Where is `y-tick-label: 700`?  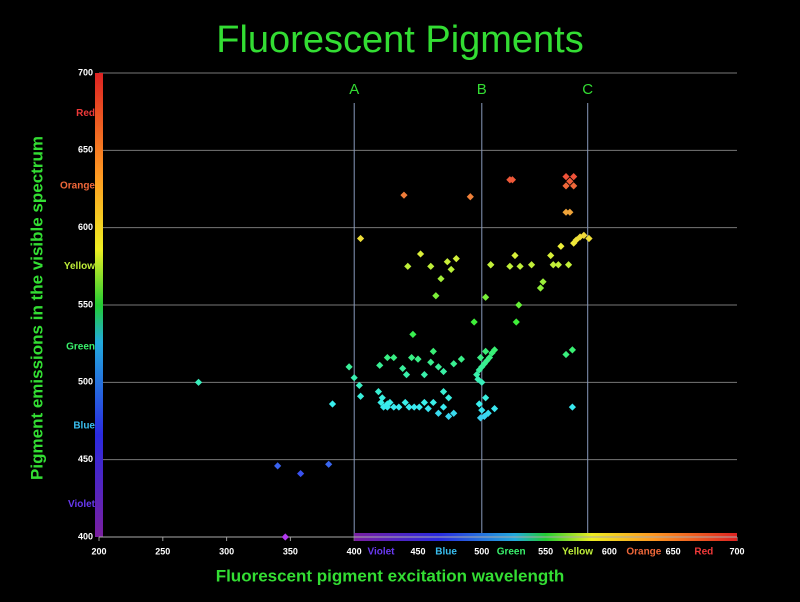
y-tick-label: 700 is located at coordinates (85, 72).